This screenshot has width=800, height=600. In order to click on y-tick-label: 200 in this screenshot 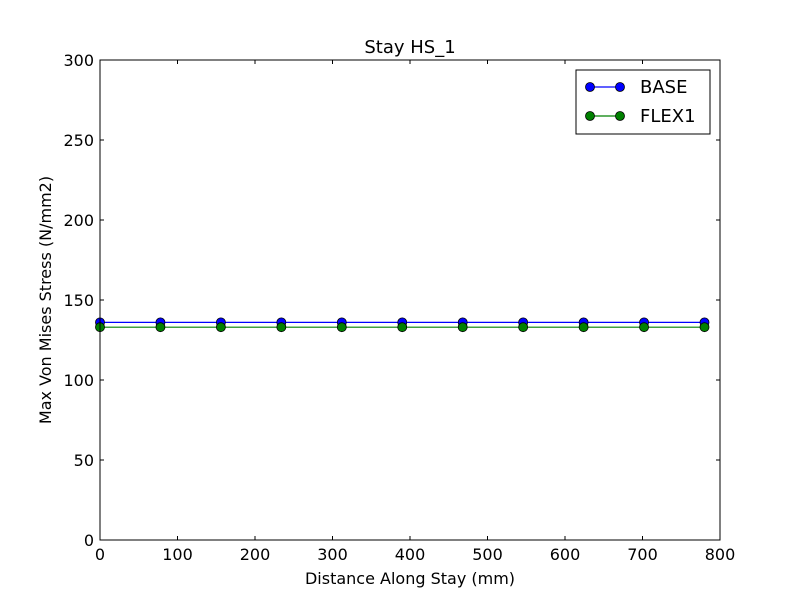, I will do `click(78, 220)`.